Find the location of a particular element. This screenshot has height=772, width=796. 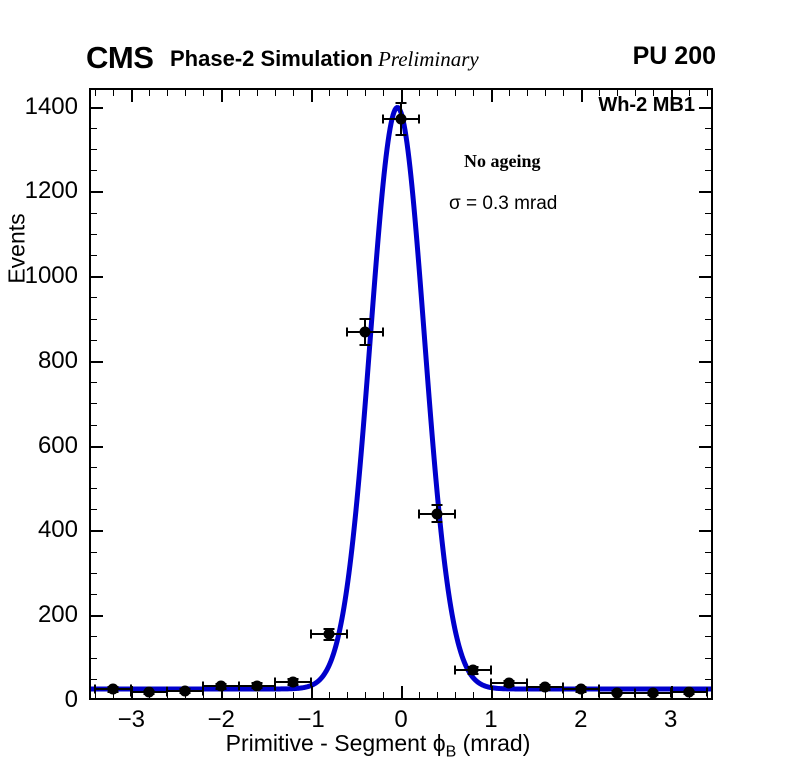

simulation-label: Phase-2 Simulation is located at coordinates (271, 58).